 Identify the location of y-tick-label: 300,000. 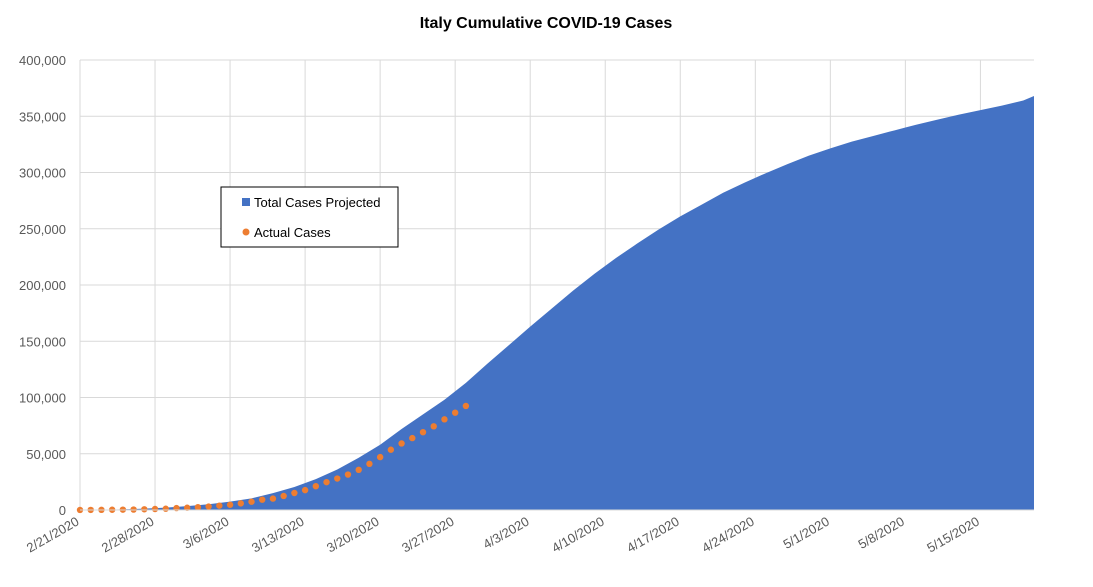
(42, 173).